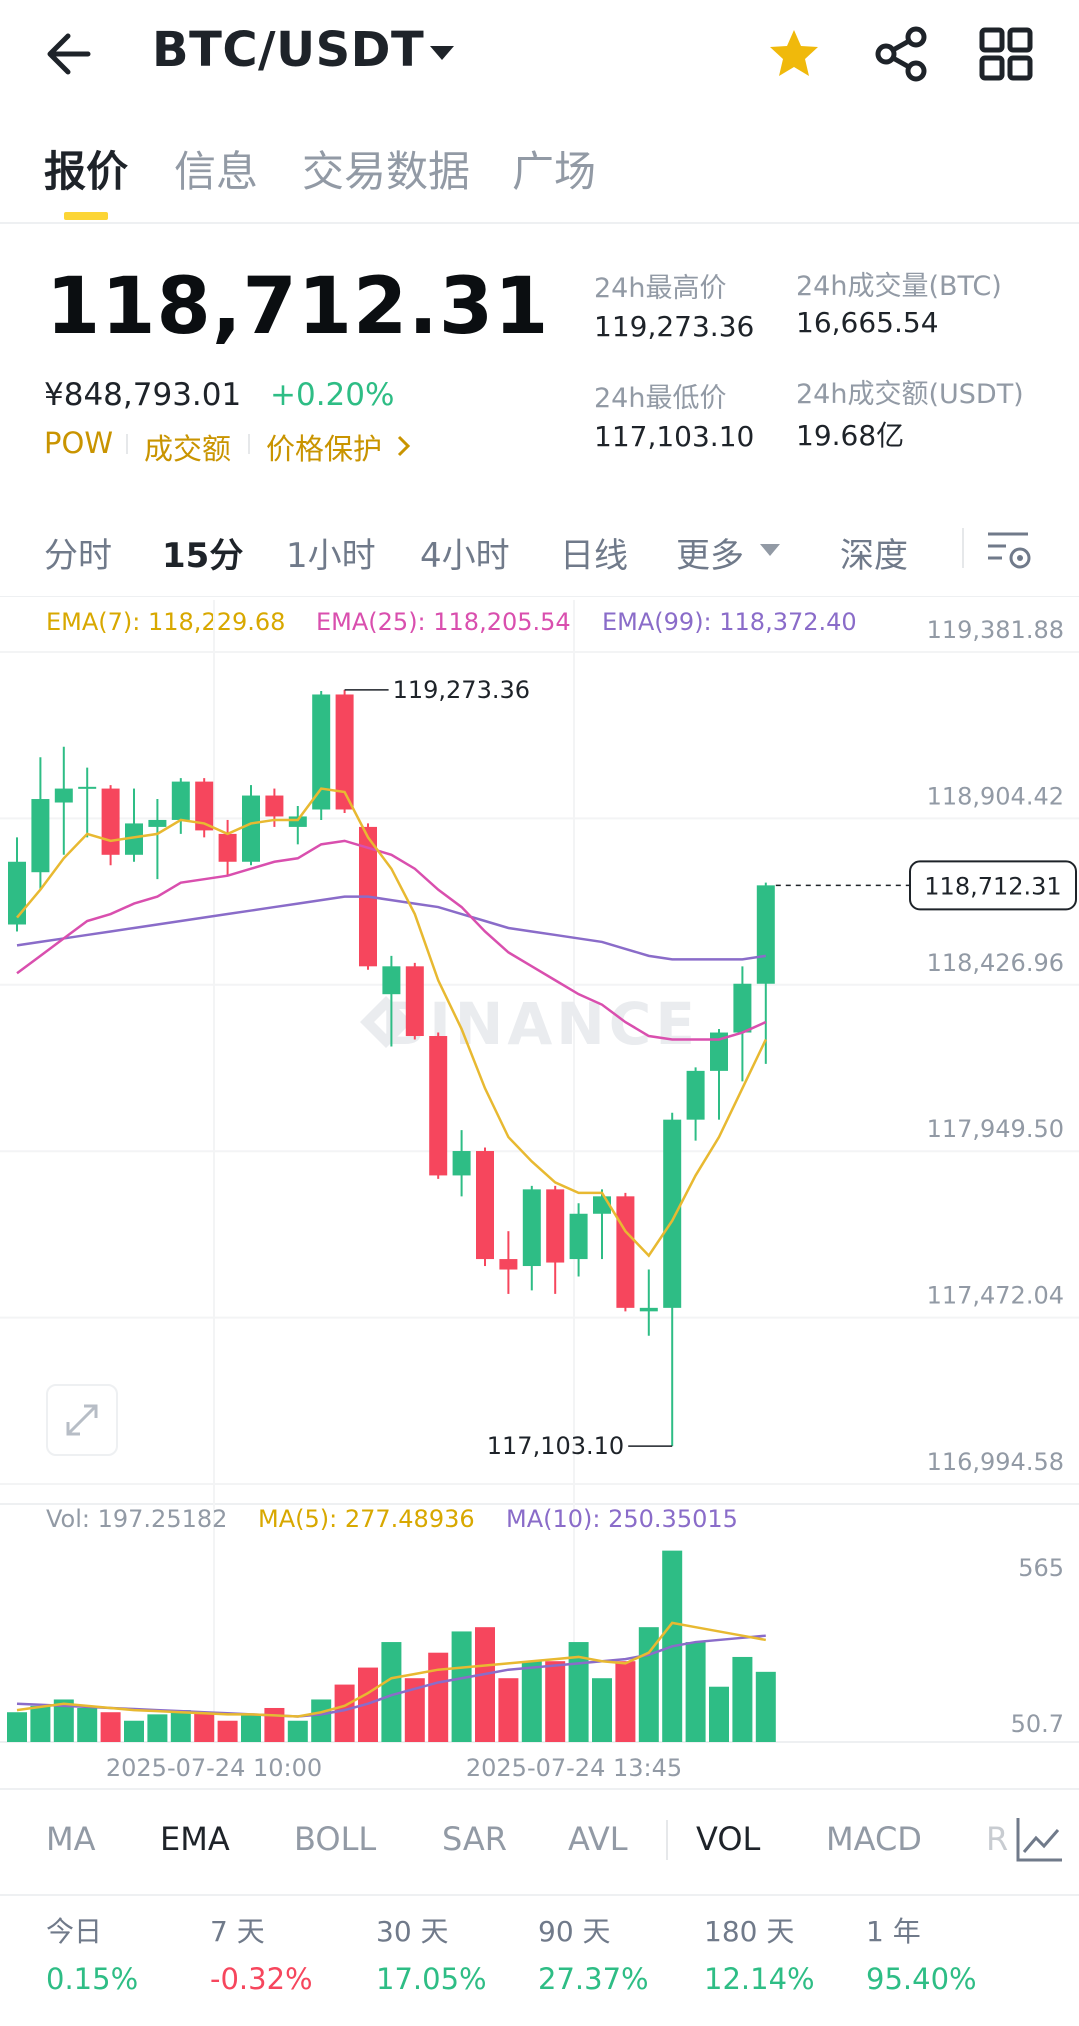 The width and height of the screenshot is (1079, 2026). What do you see at coordinates (386, 171) in the screenshot?
I see `tab-trading-data: 交易数据` at bounding box center [386, 171].